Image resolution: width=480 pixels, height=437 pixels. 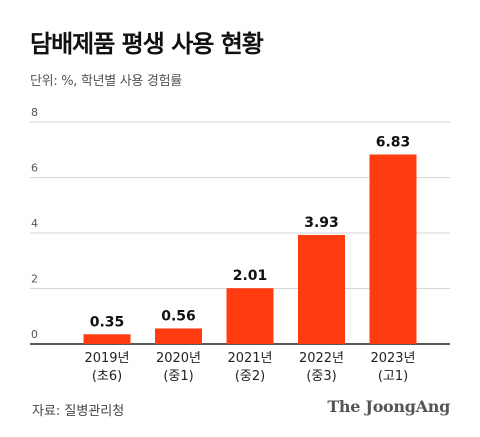 What do you see at coordinates (147, 44) in the screenshot?
I see `chart-title: 담배제품 평생 사용 현황` at bounding box center [147, 44].